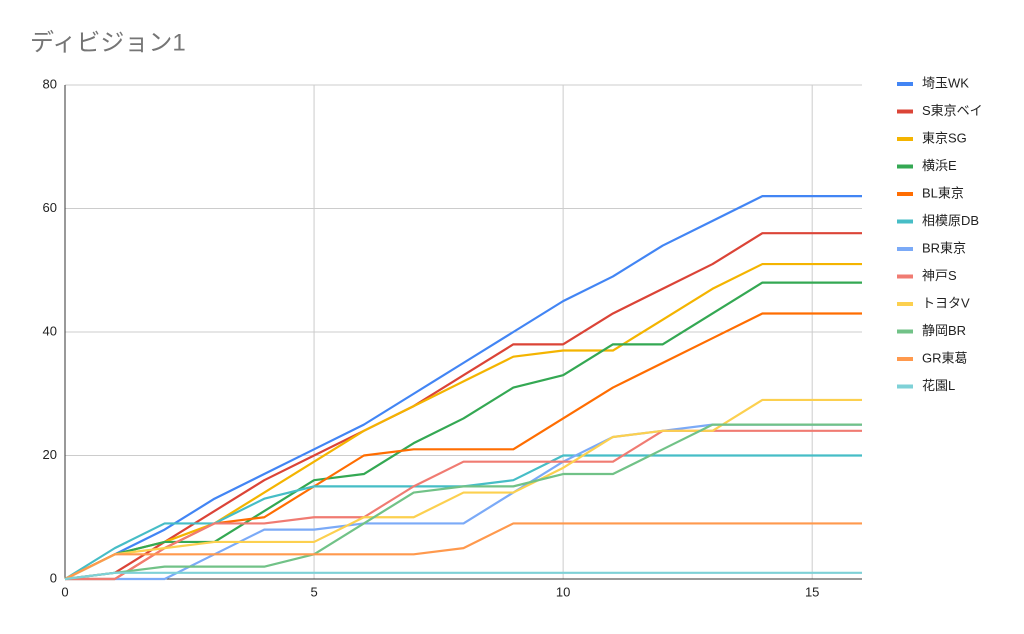 The height and width of the screenshot is (634, 1024). Describe the element at coordinates (313, 591) in the screenshot. I see `x-tick-label: 5` at that location.